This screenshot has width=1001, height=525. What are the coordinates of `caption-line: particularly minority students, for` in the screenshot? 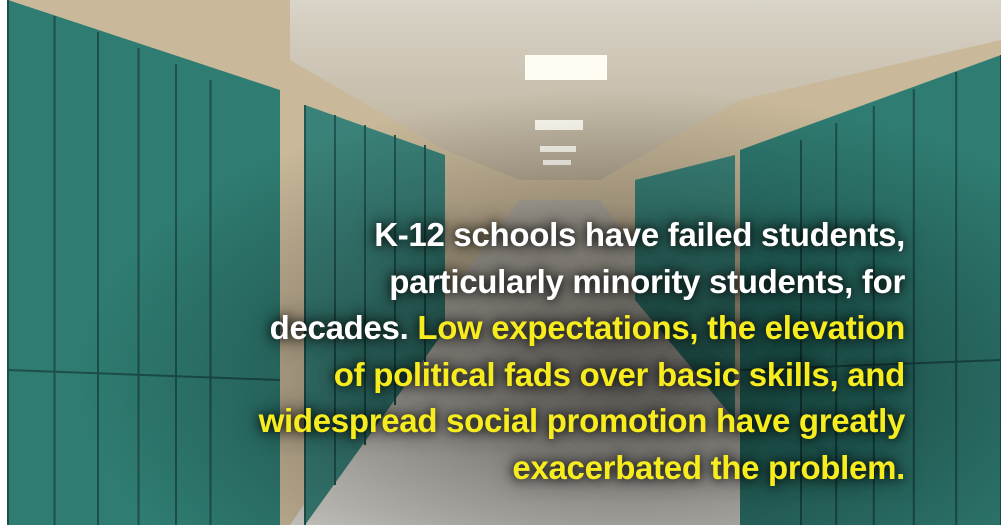 It's located at (505, 282).